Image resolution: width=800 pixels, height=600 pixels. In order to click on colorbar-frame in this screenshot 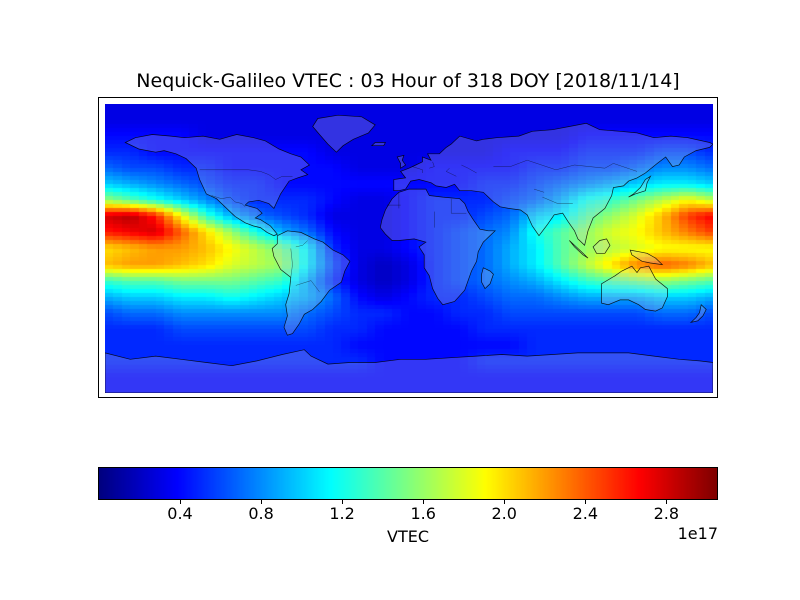, I will do `click(408, 483)`.